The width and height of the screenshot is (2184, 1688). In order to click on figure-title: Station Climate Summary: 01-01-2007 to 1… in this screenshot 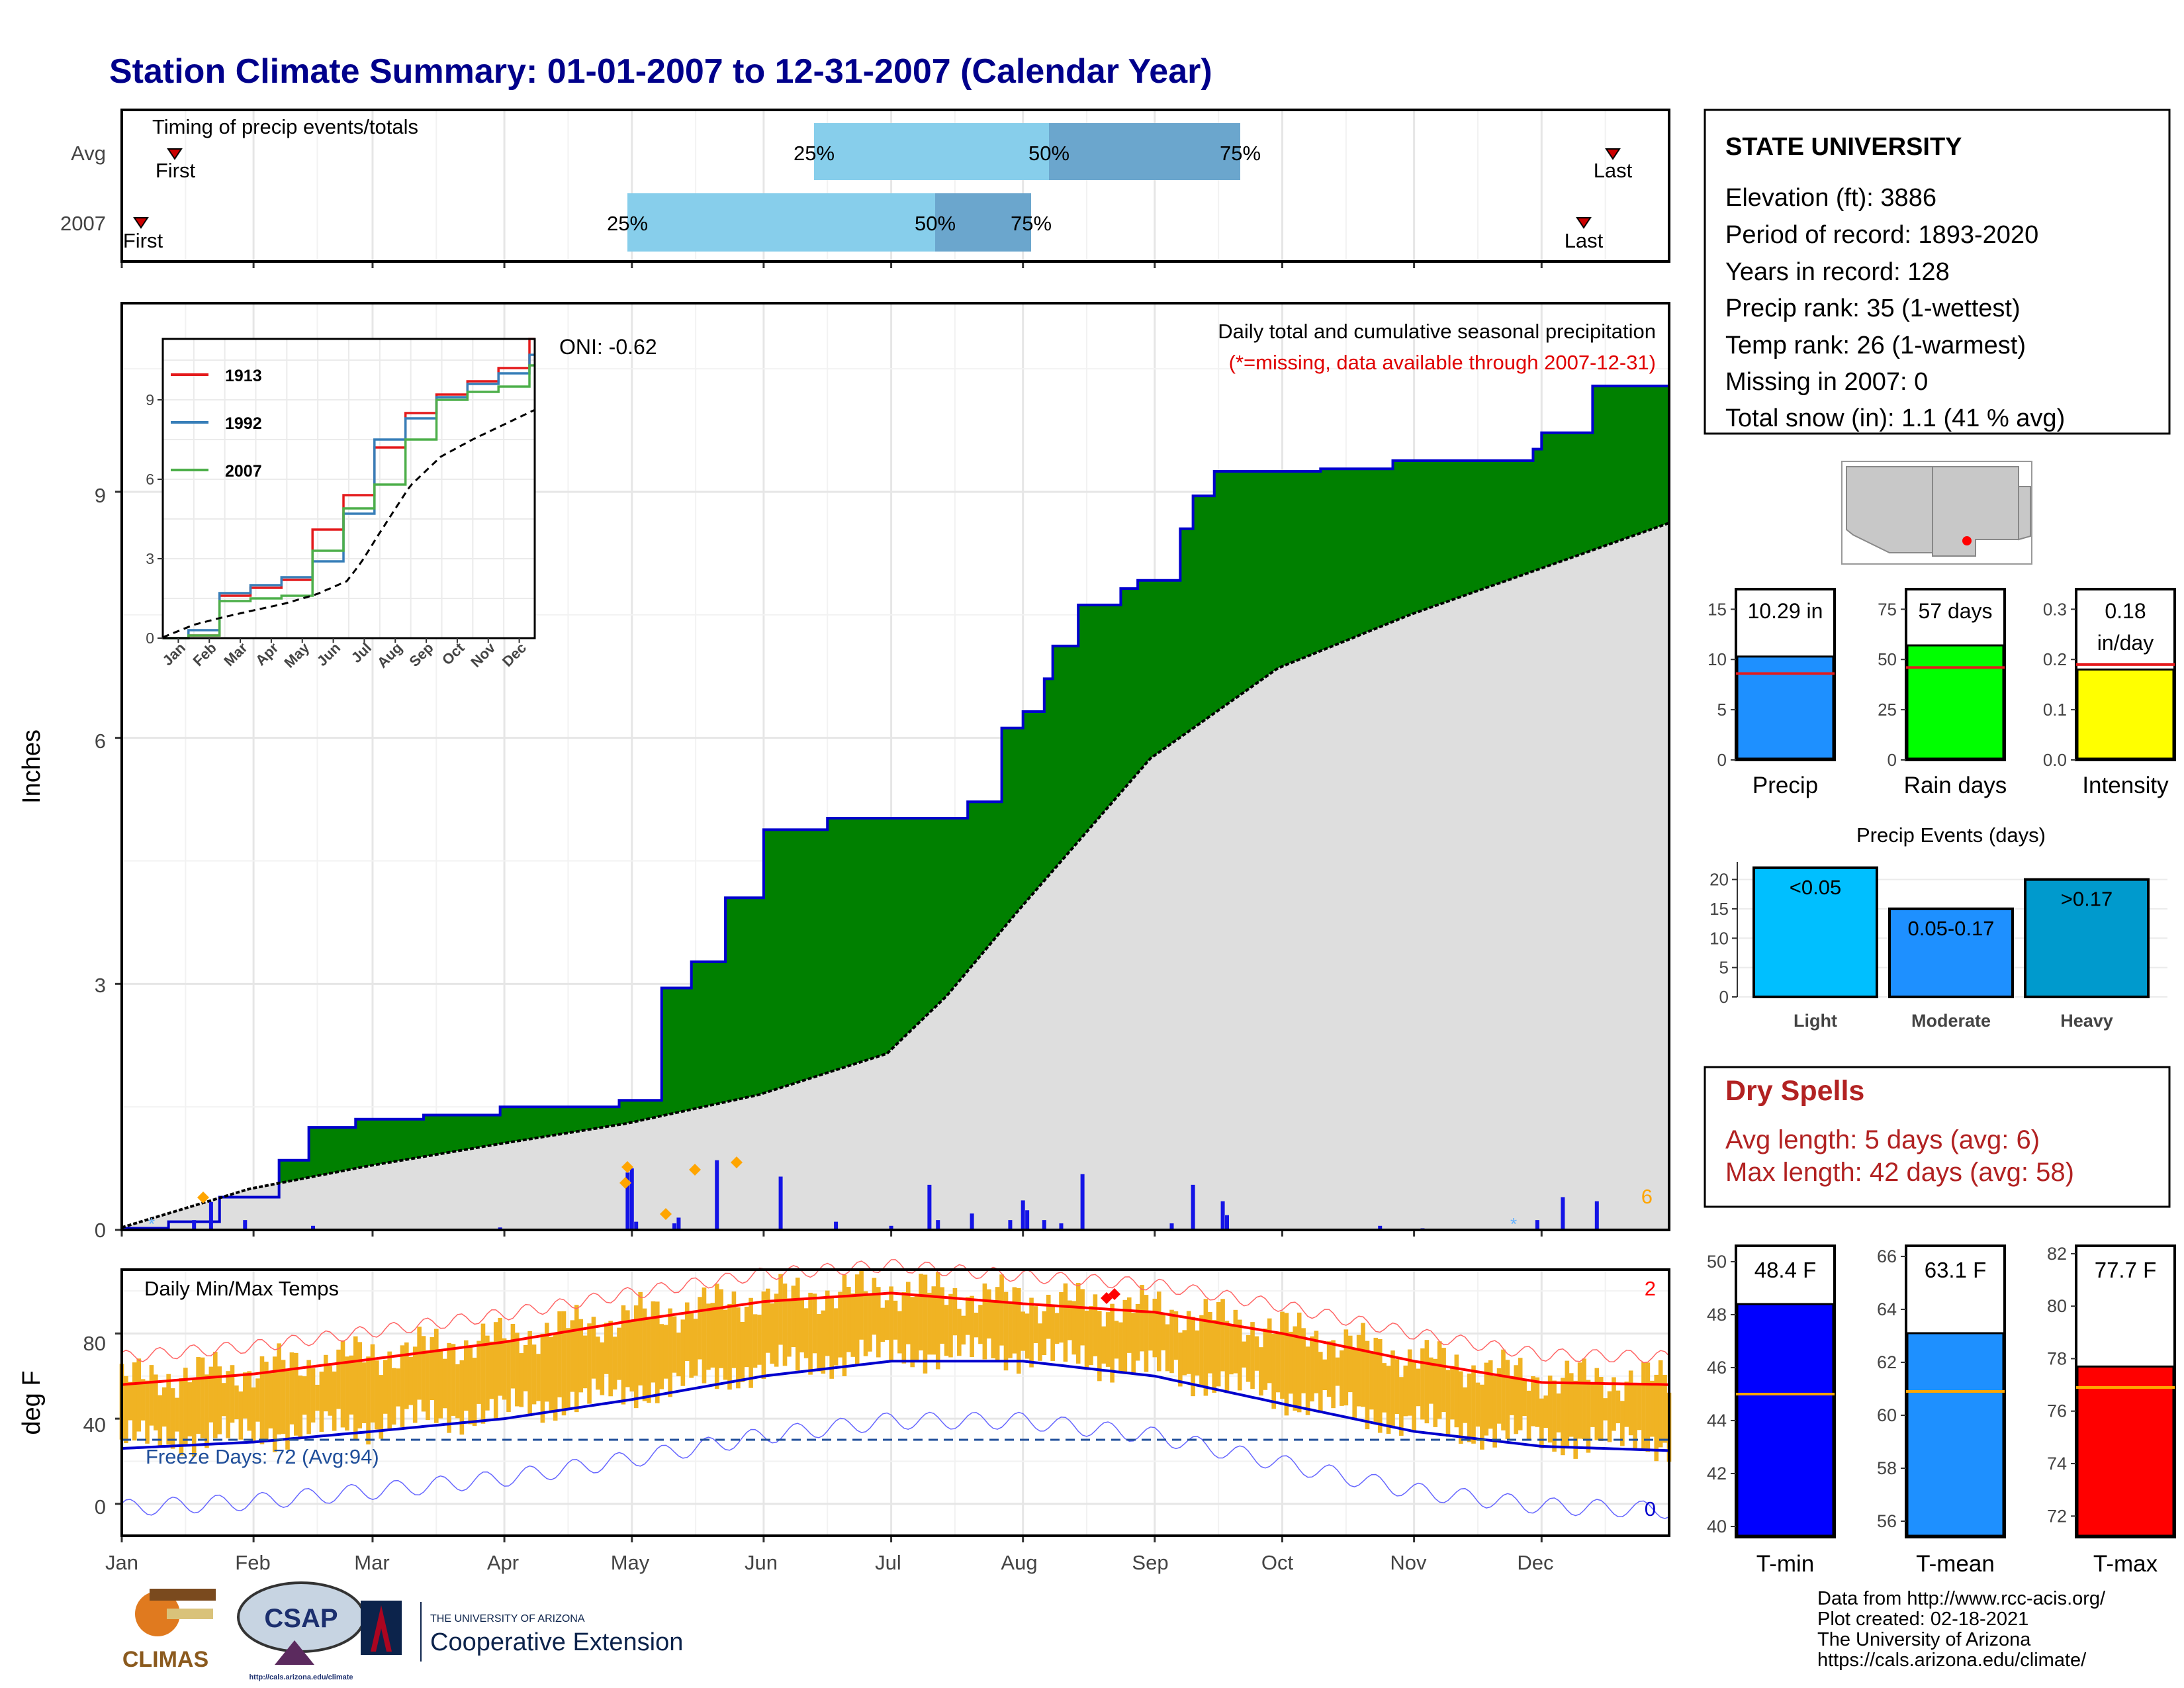, I will do `click(660, 71)`.